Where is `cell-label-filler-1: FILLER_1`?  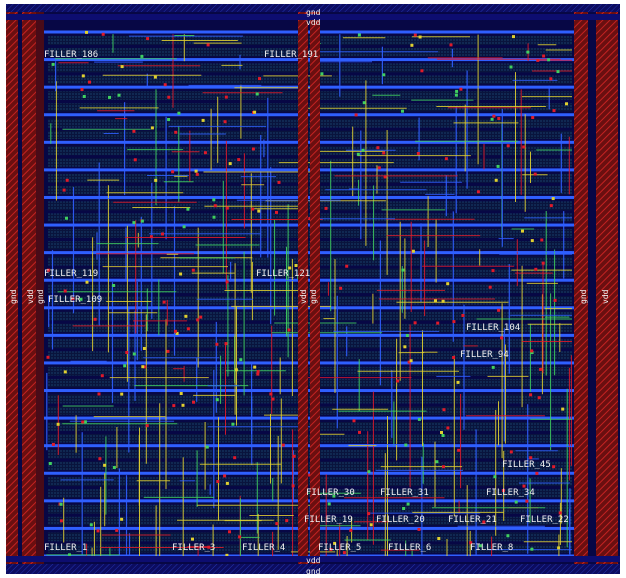 cell-label-filler-1: FILLER_1 is located at coordinates (65, 548).